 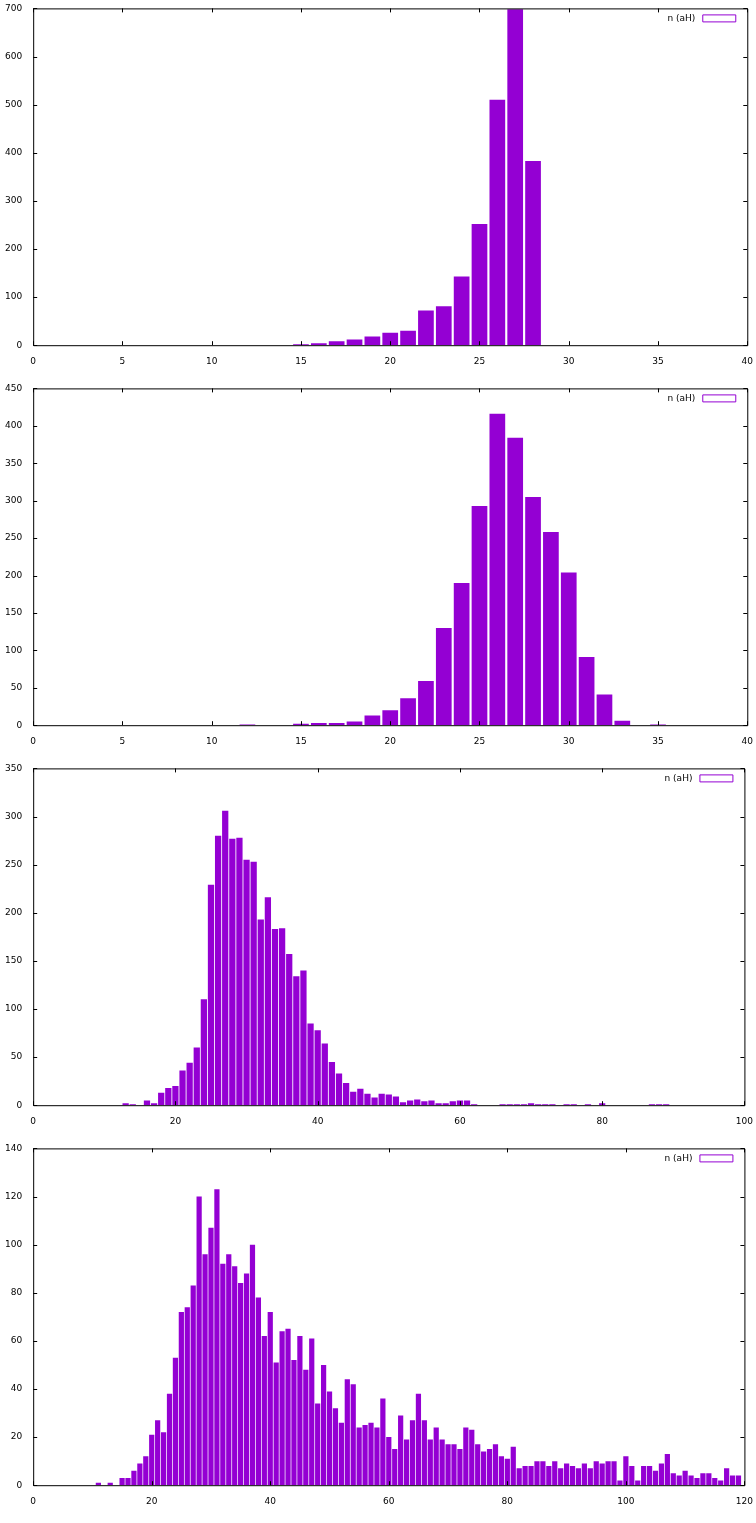 What do you see at coordinates (13, 103) in the screenshot?
I see `y-tick-label: 500` at bounding box center [13, 103].